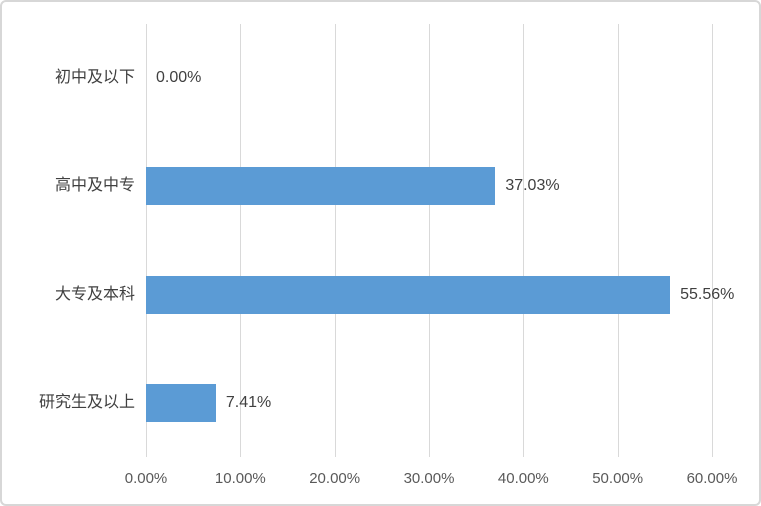  I want to click on category-label: 研究生及以上, so click(86, 402).